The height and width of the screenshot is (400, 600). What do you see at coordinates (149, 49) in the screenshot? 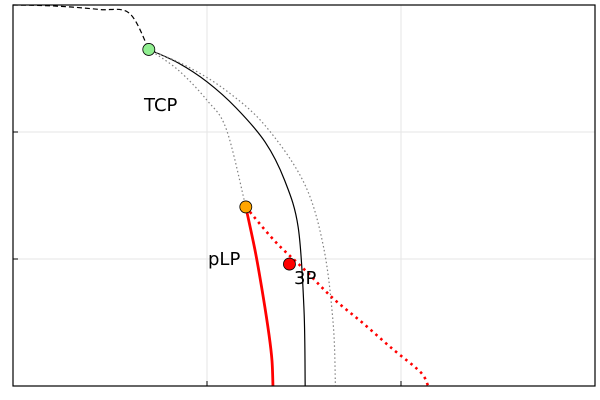
I see `point-marker-tcp` at bounding box center [149, 49].